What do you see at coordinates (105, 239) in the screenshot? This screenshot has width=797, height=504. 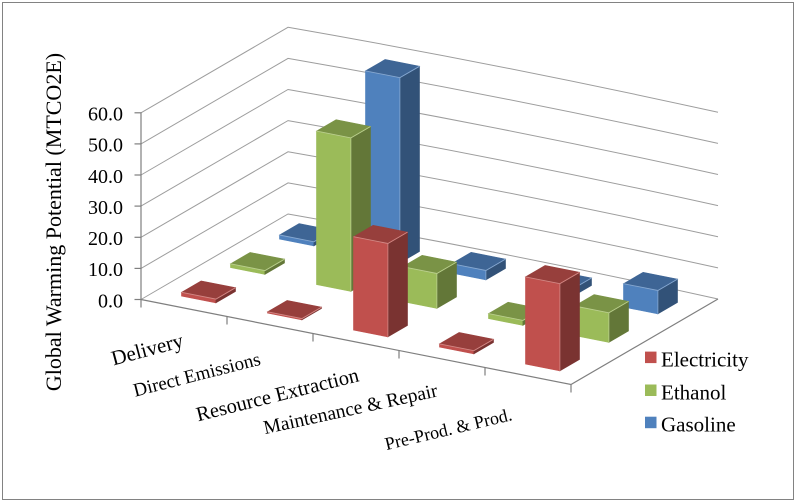 I see `svg-text: 20.0` at bounding box center [105, 239].